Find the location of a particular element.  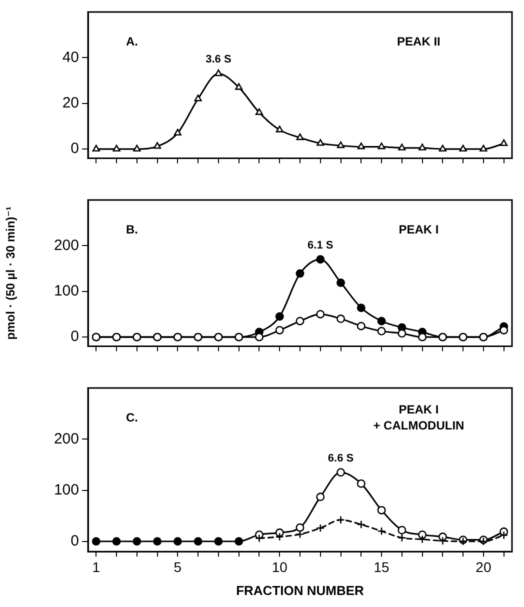

annotation: C. is located at coordinates (132, 417).